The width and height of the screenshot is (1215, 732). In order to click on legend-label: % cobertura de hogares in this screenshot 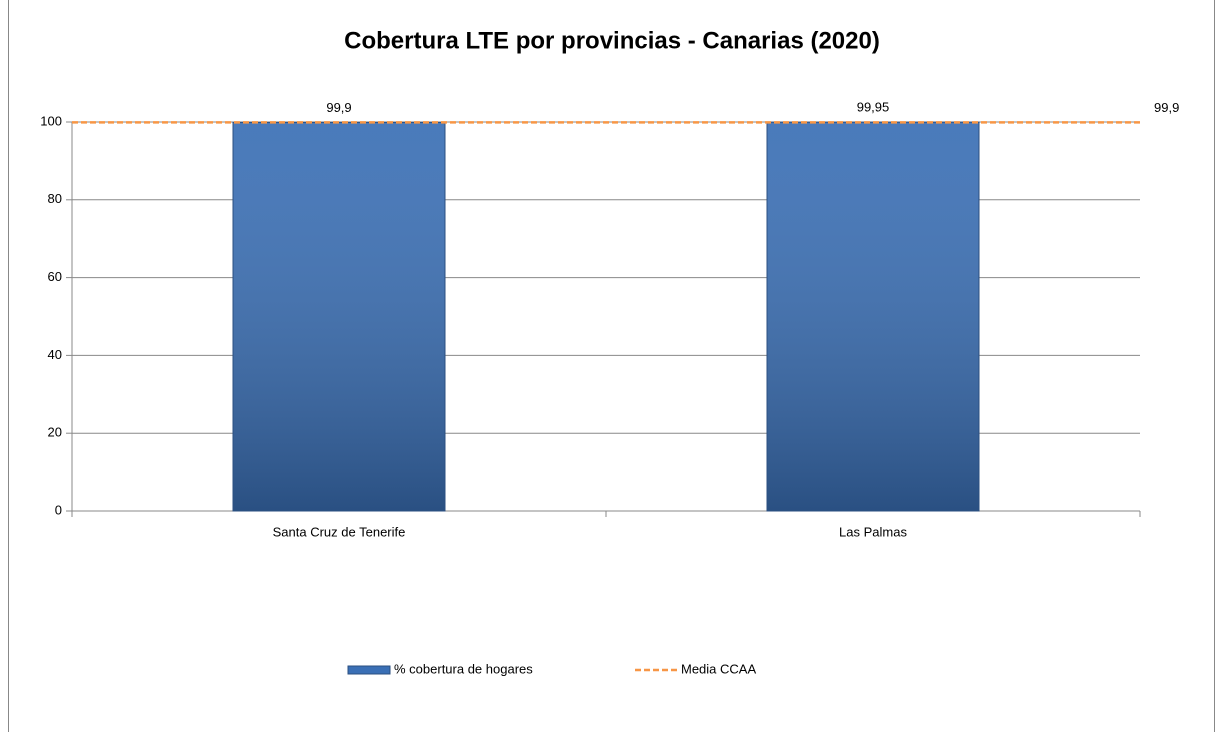, I will do `click(463, 668)`.